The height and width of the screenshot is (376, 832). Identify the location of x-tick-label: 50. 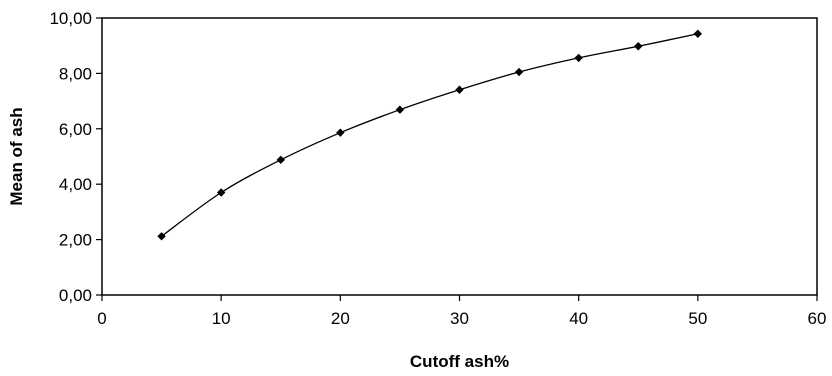
(697, 318).